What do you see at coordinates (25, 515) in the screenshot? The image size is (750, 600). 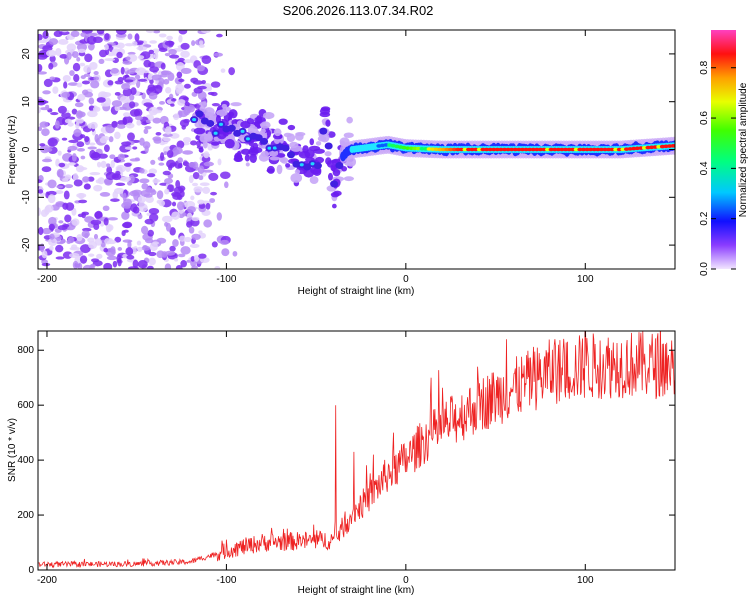 I see `snr-y-tick-label: 200` at bounding box center [25, 515].